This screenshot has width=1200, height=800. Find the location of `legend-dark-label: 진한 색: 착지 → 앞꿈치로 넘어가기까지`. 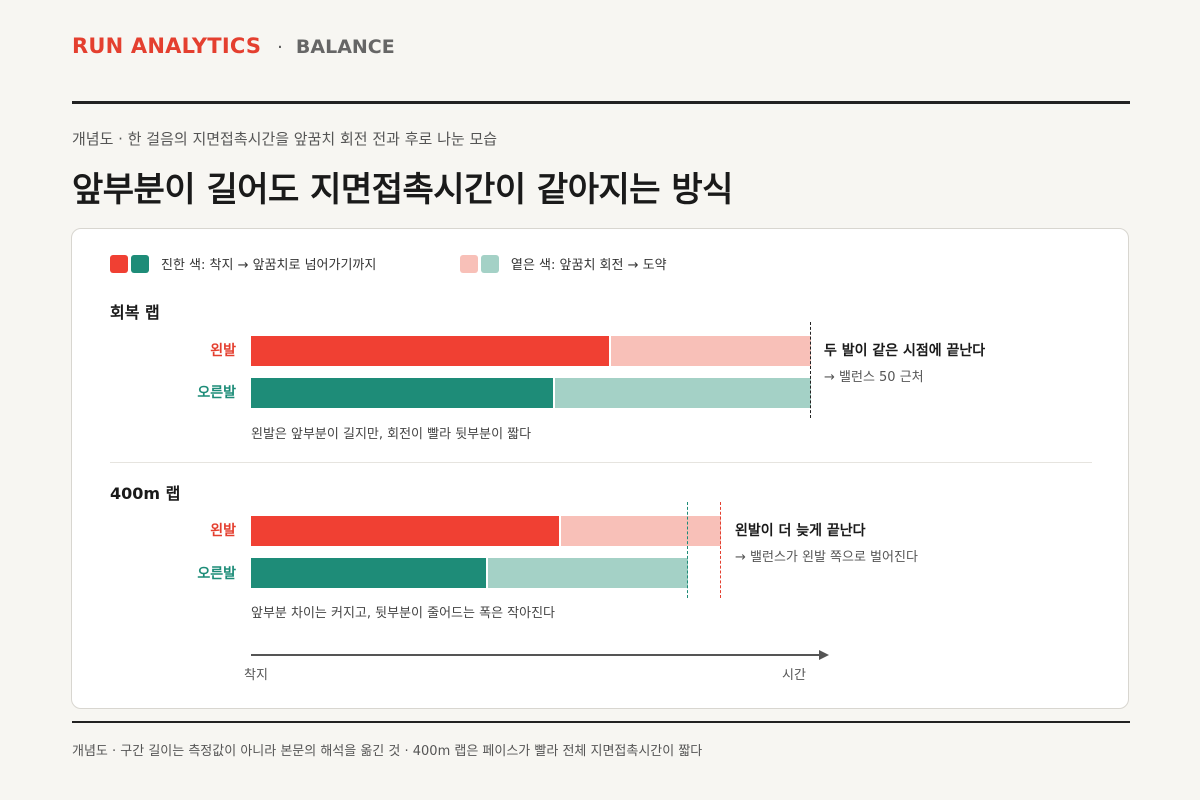

legend-dark-label: 진한 색: 착지 → 앞꿈치로 넘어가기까지 is located at coordinates (269, 265).